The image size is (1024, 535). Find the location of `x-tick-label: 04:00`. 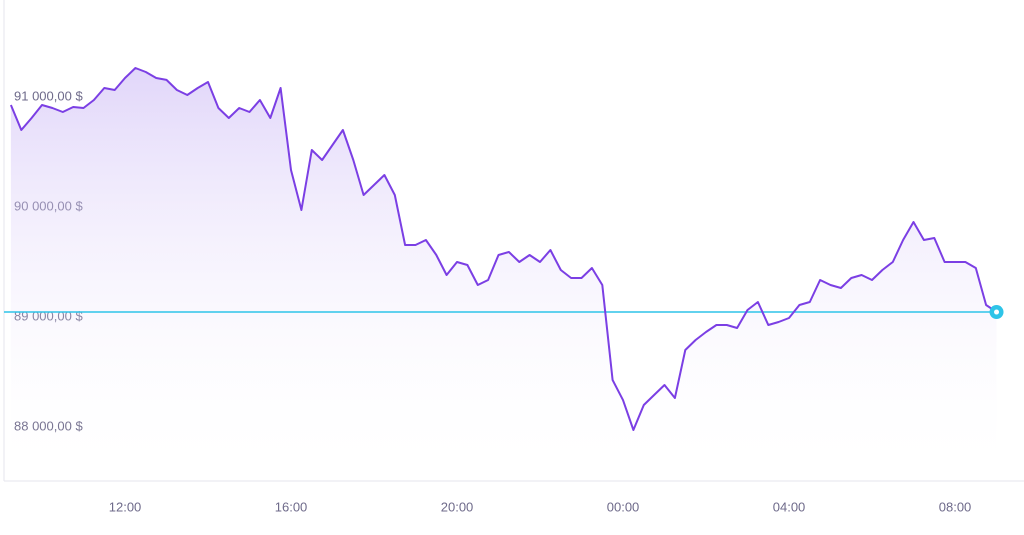

x-tick-label: 04:00 is located at coordinates (789, 506).